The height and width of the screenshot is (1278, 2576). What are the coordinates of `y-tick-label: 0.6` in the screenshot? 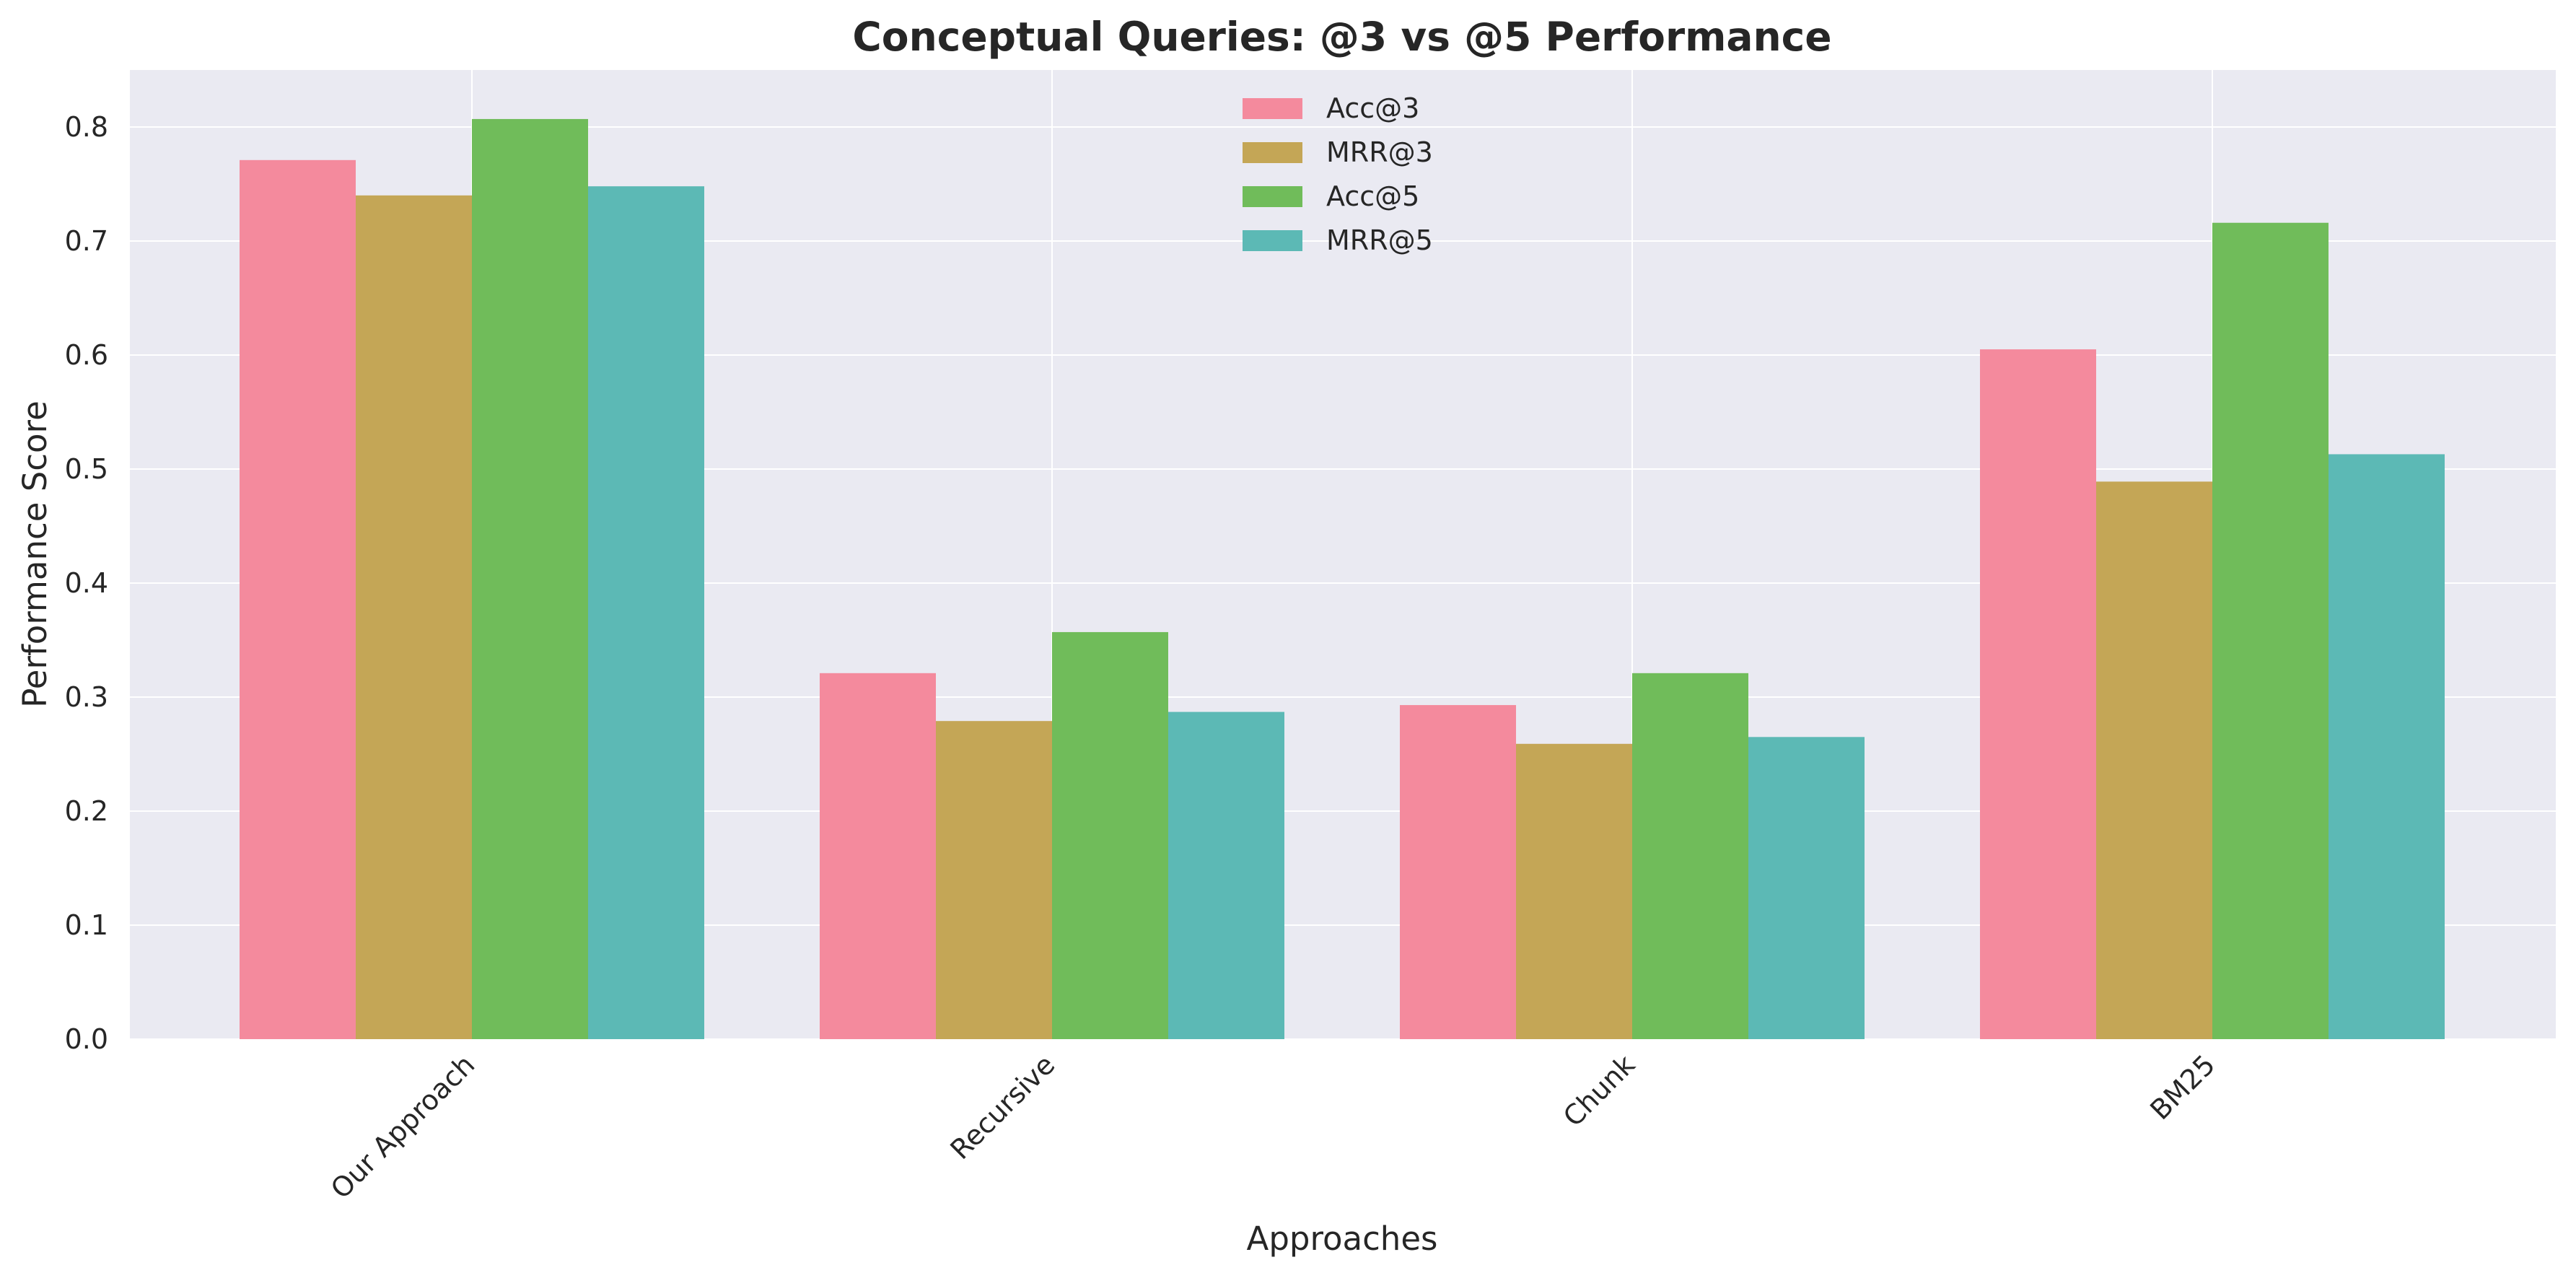 It's located at (86, 355).